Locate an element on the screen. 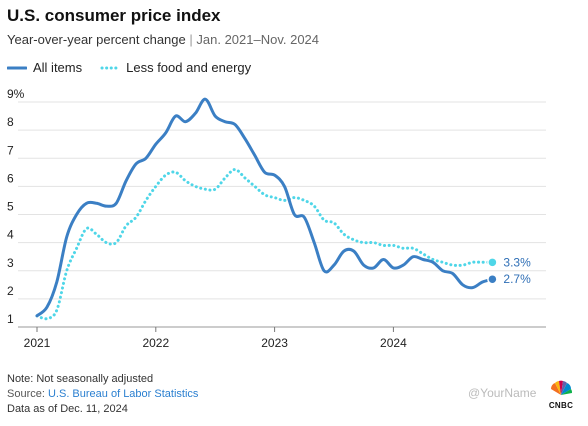 The image size is (588, 426). legend-item-core: Less food and energy is located at coordinates (175, 67).